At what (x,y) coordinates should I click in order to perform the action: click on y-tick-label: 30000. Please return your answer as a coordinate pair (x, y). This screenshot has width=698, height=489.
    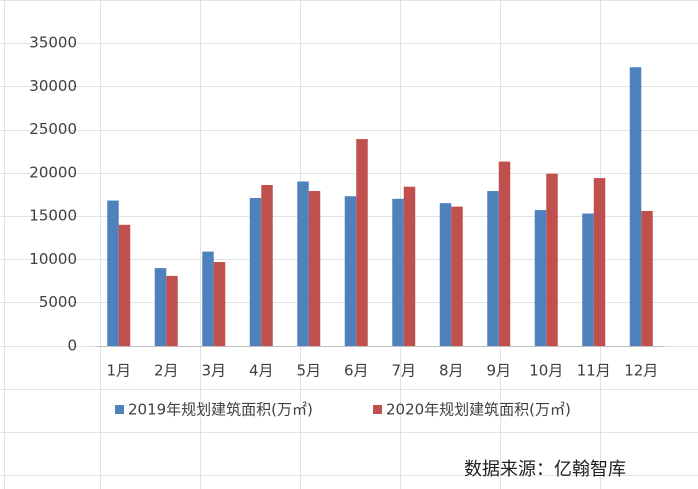
    Looking at the image, I should click on (53, 86).